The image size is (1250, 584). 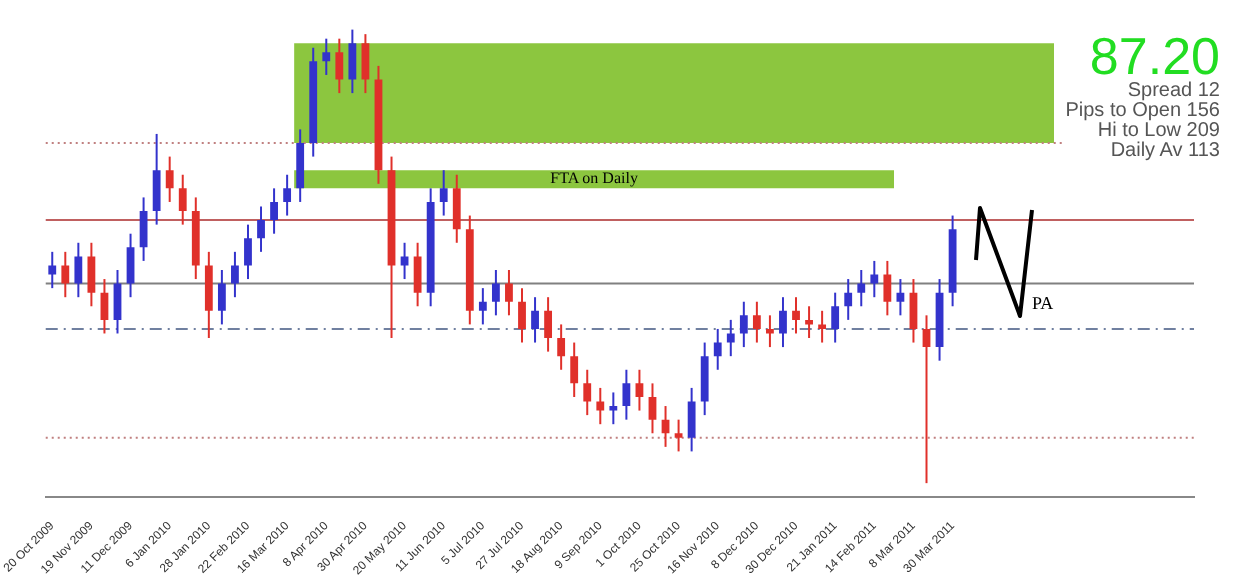 I want to click on annotation: Hi to Low 209, so click(x=1158, y=131).